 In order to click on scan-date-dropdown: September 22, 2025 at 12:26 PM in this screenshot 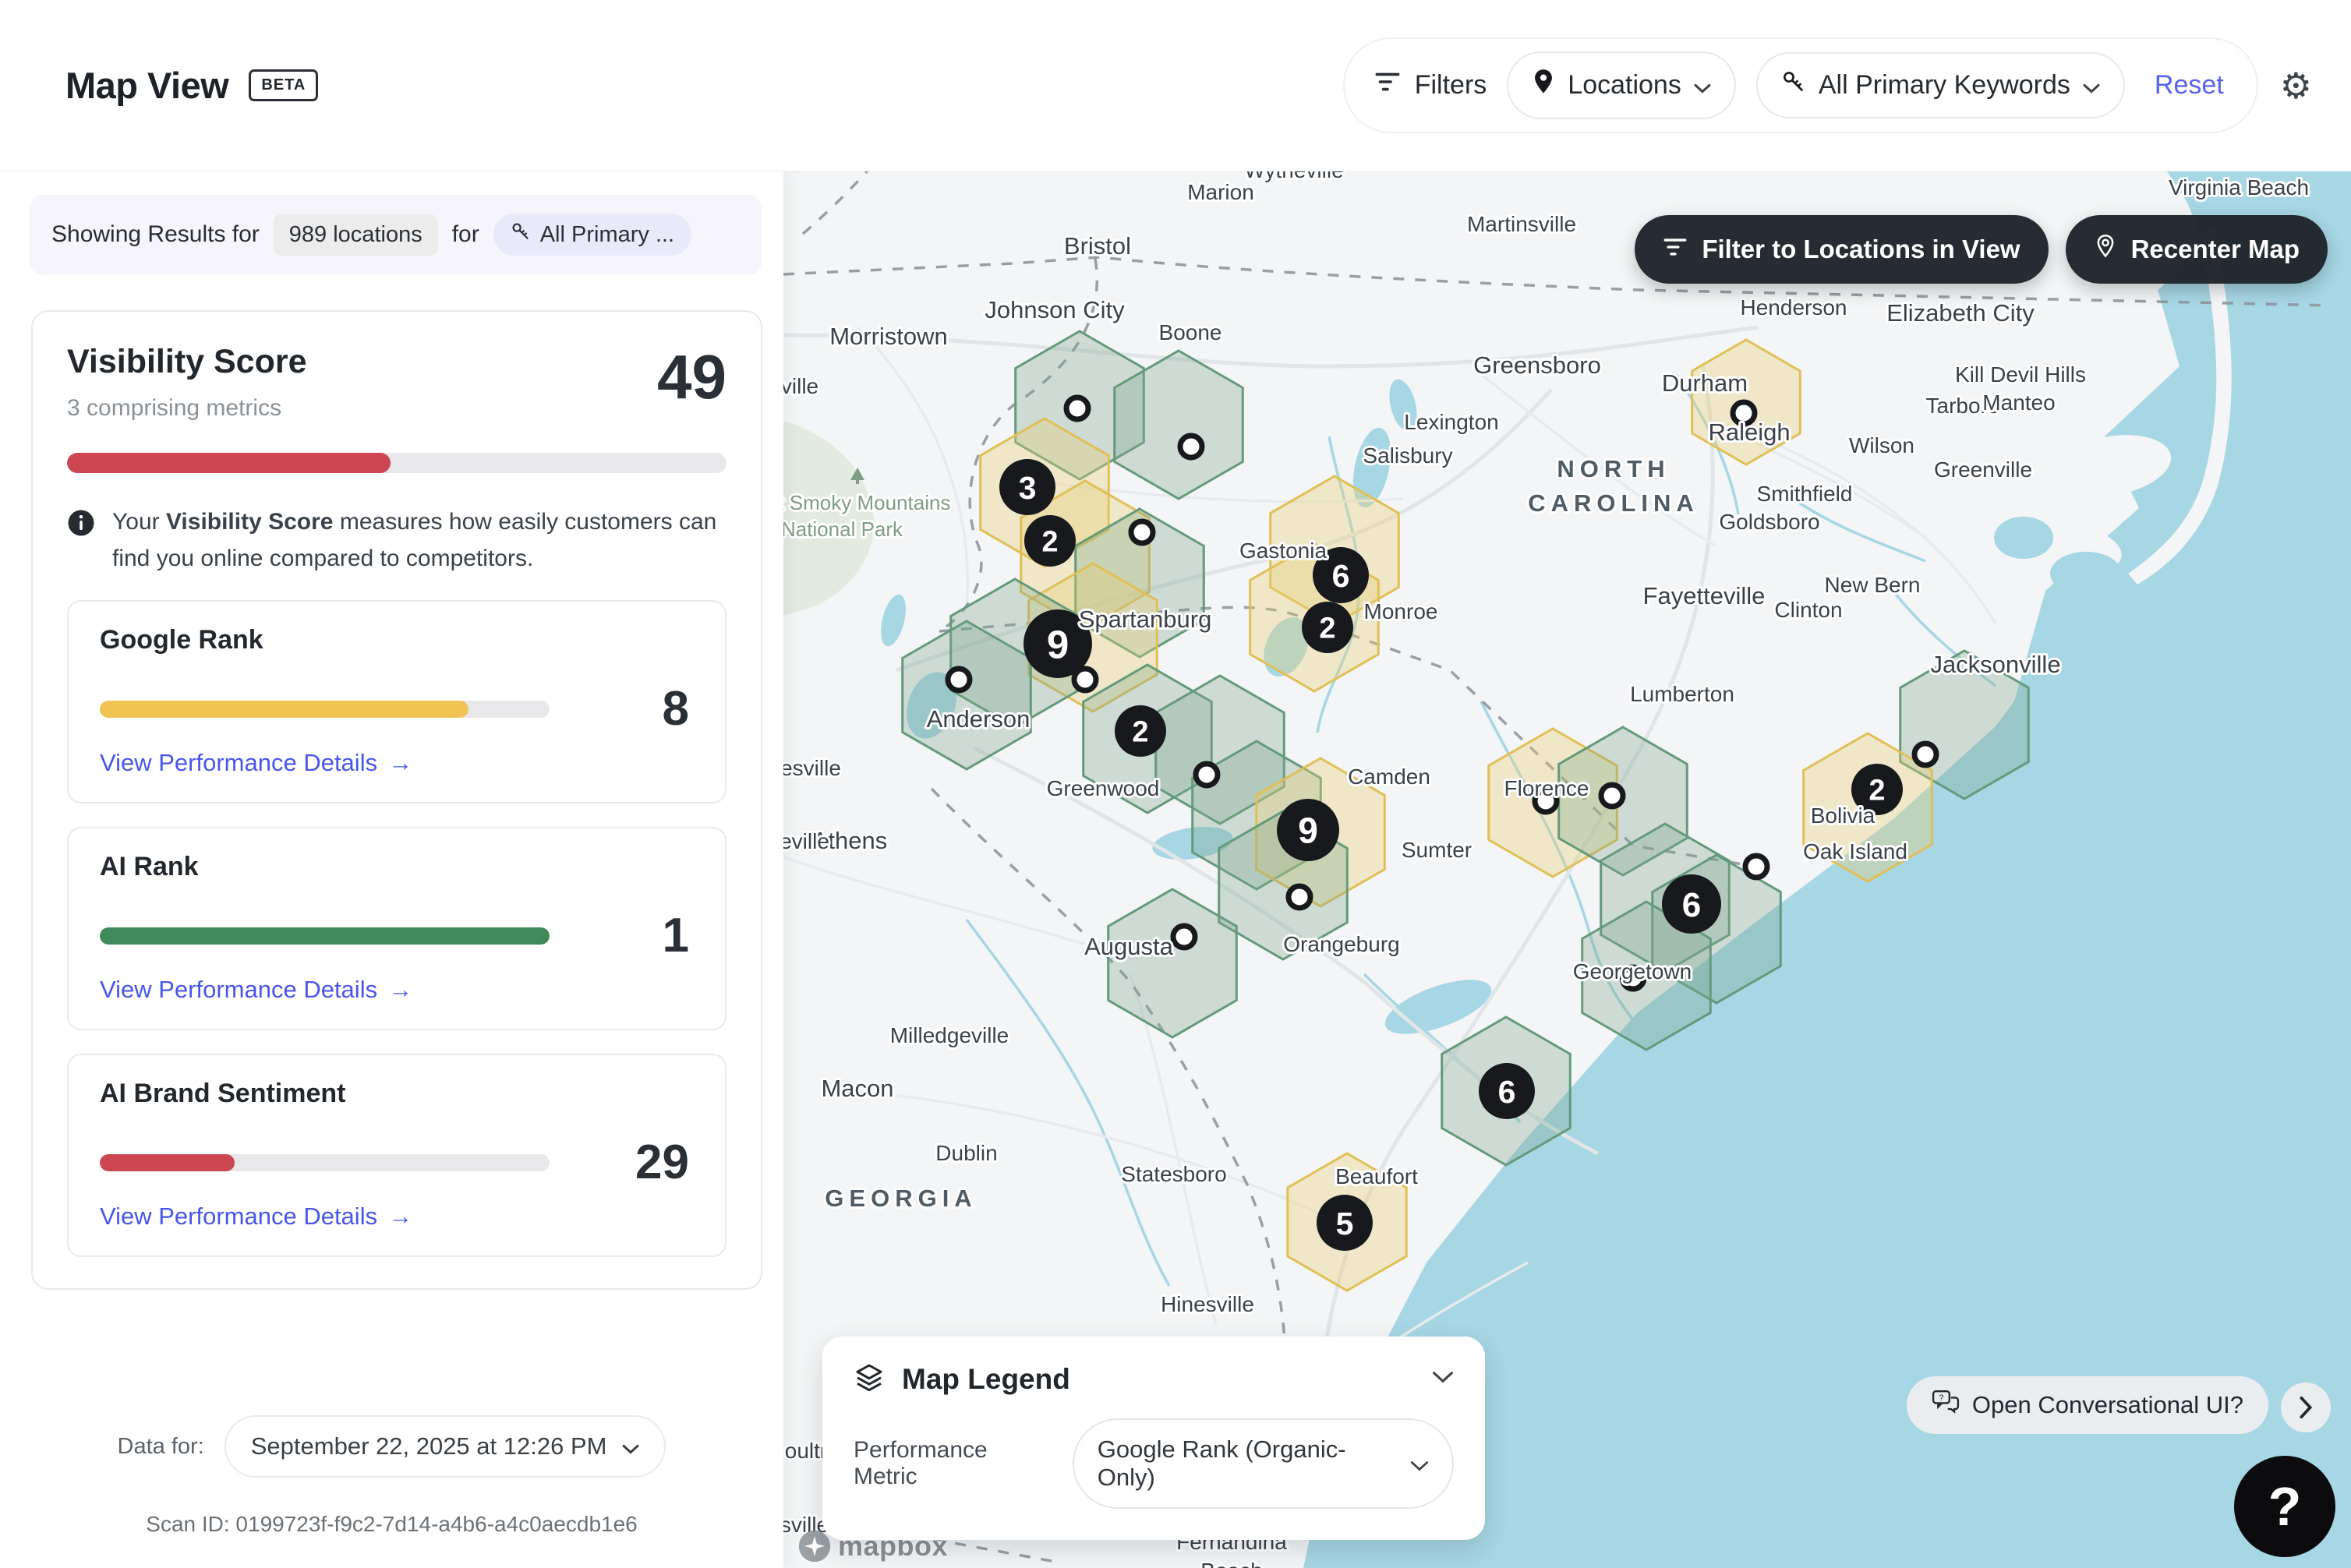, I will do `click(445, 1446)`.